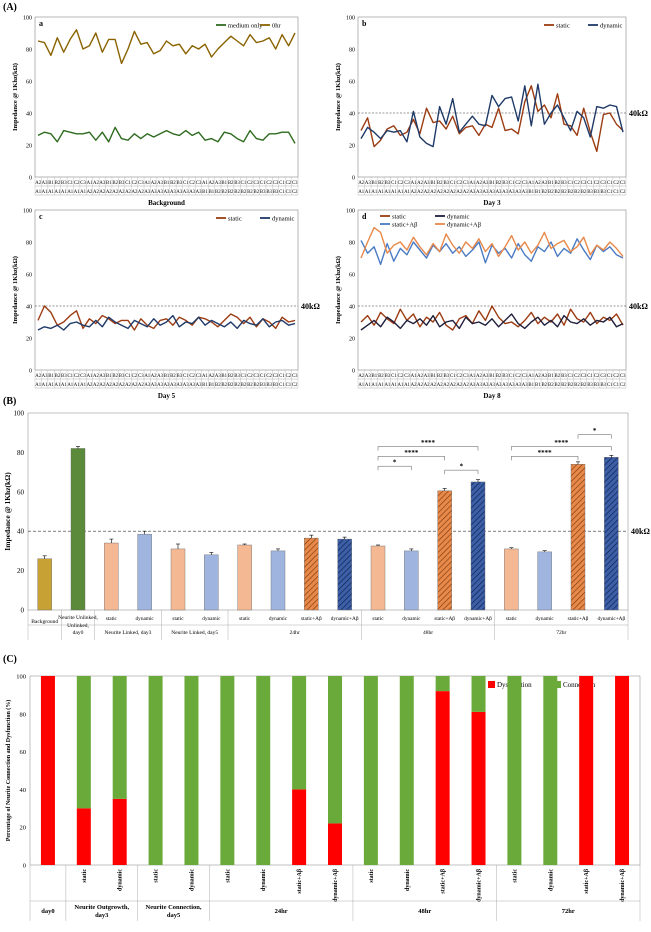 This screenshot has height=932, width=651. What do you see at coordinates (10, 7) in the screenshot?
I see `panel-a-label: (A)` at bounding box center [10, 7].